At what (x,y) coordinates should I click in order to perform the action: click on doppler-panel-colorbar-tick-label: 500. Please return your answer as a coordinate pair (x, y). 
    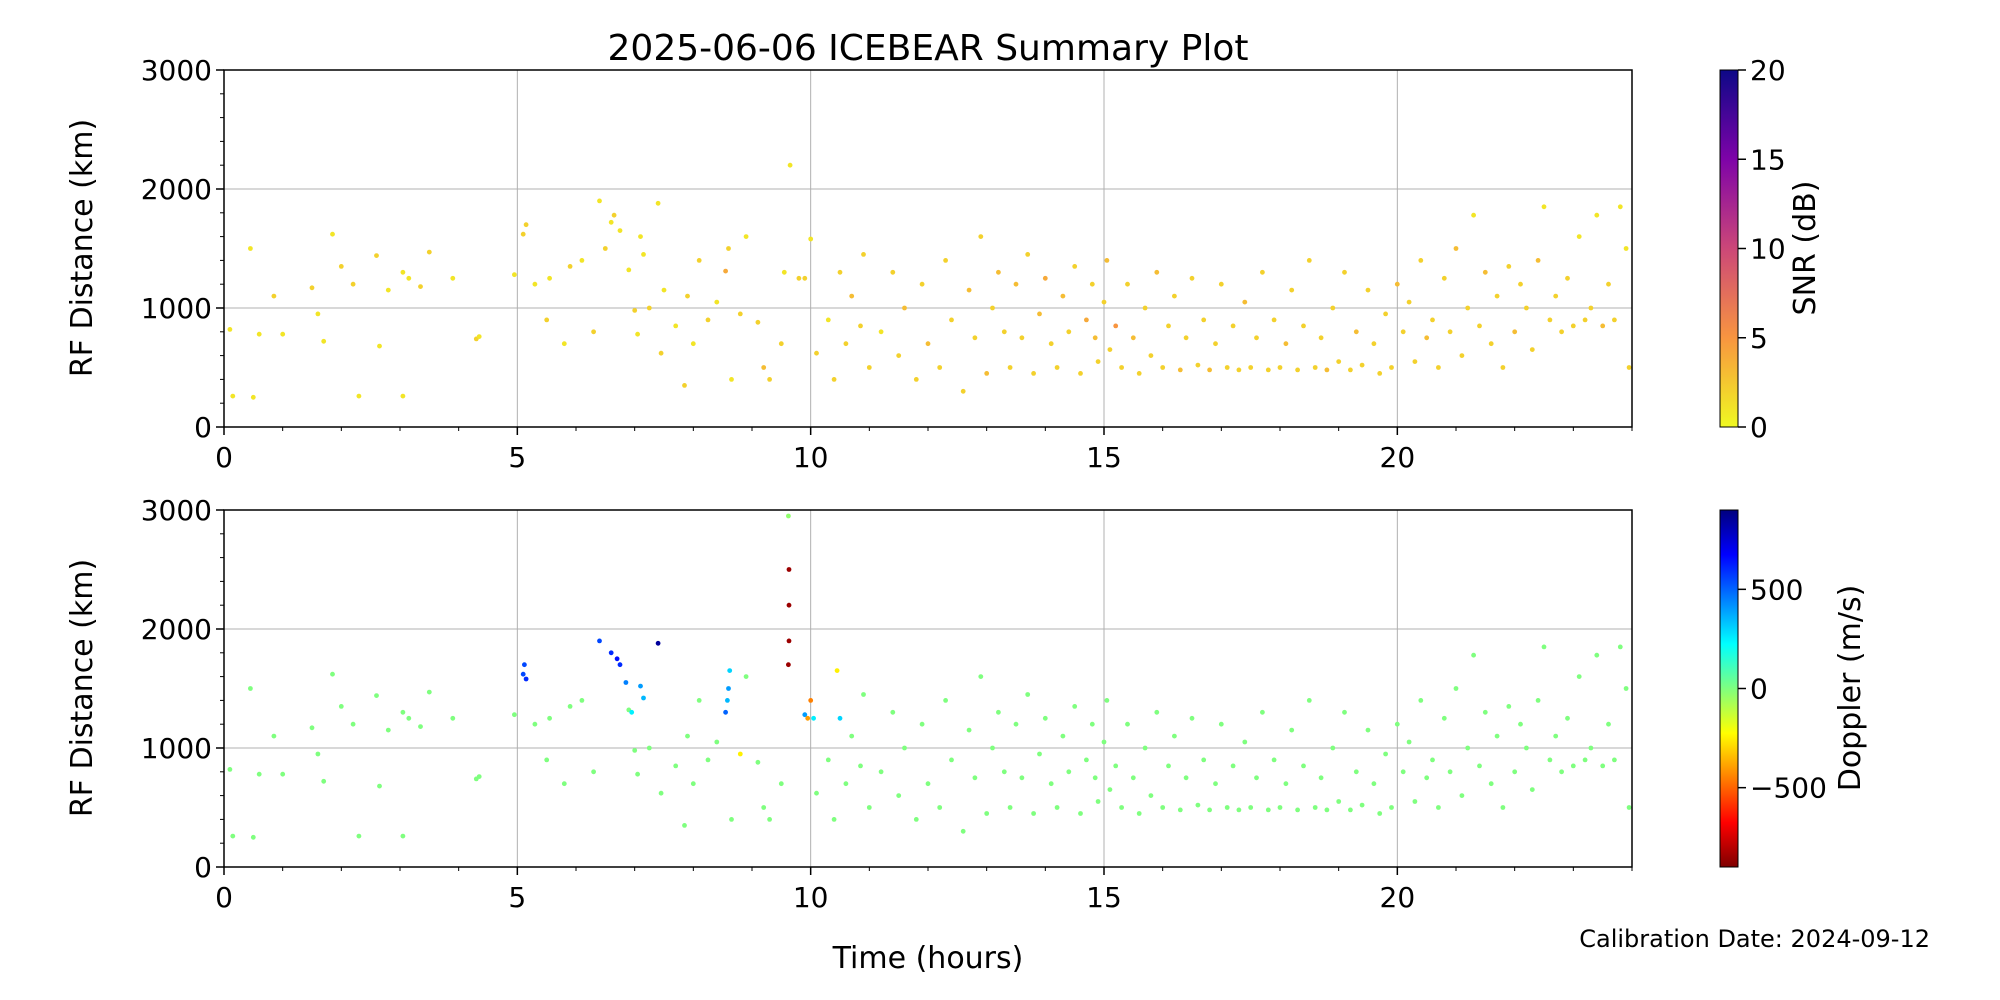
    Looking at the image, I should click on (1776, 589).